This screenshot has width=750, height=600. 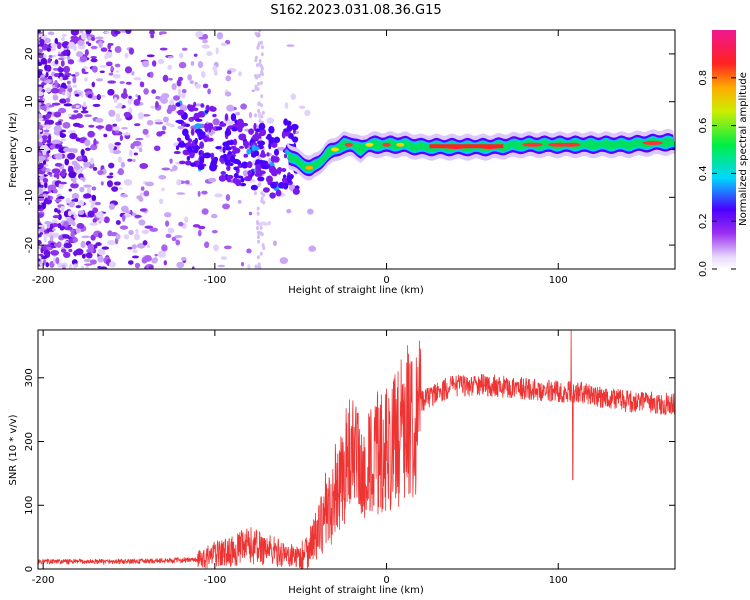 I want to click on colorbar-tick-label: 0.6, so click(x=703, y=126).